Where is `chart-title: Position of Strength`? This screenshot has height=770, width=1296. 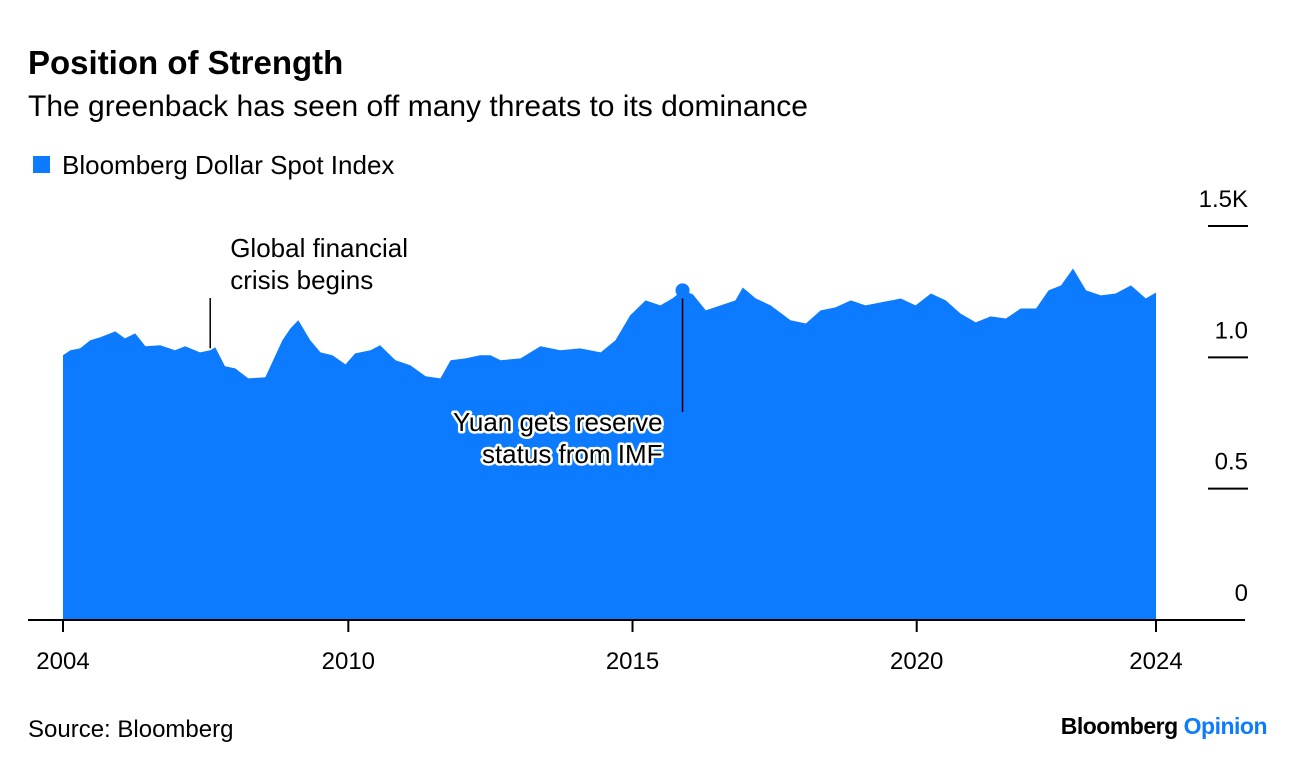 chart-title: Position of Strength is located at coordinates (185, 62).